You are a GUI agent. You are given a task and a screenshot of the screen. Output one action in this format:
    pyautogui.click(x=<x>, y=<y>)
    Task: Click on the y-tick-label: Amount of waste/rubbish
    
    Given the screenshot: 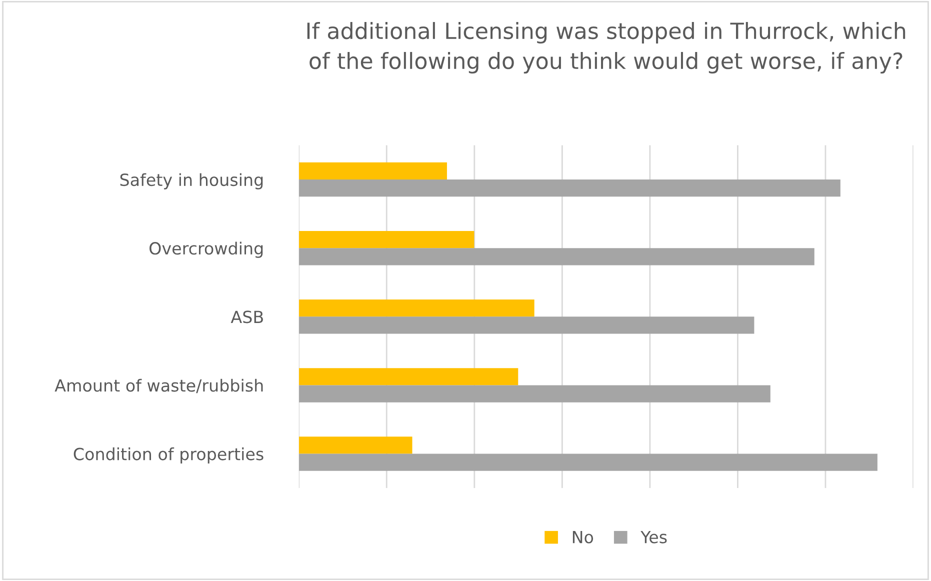 What is the action you would take?
    pyautogui.click(x=158, y=386)
    